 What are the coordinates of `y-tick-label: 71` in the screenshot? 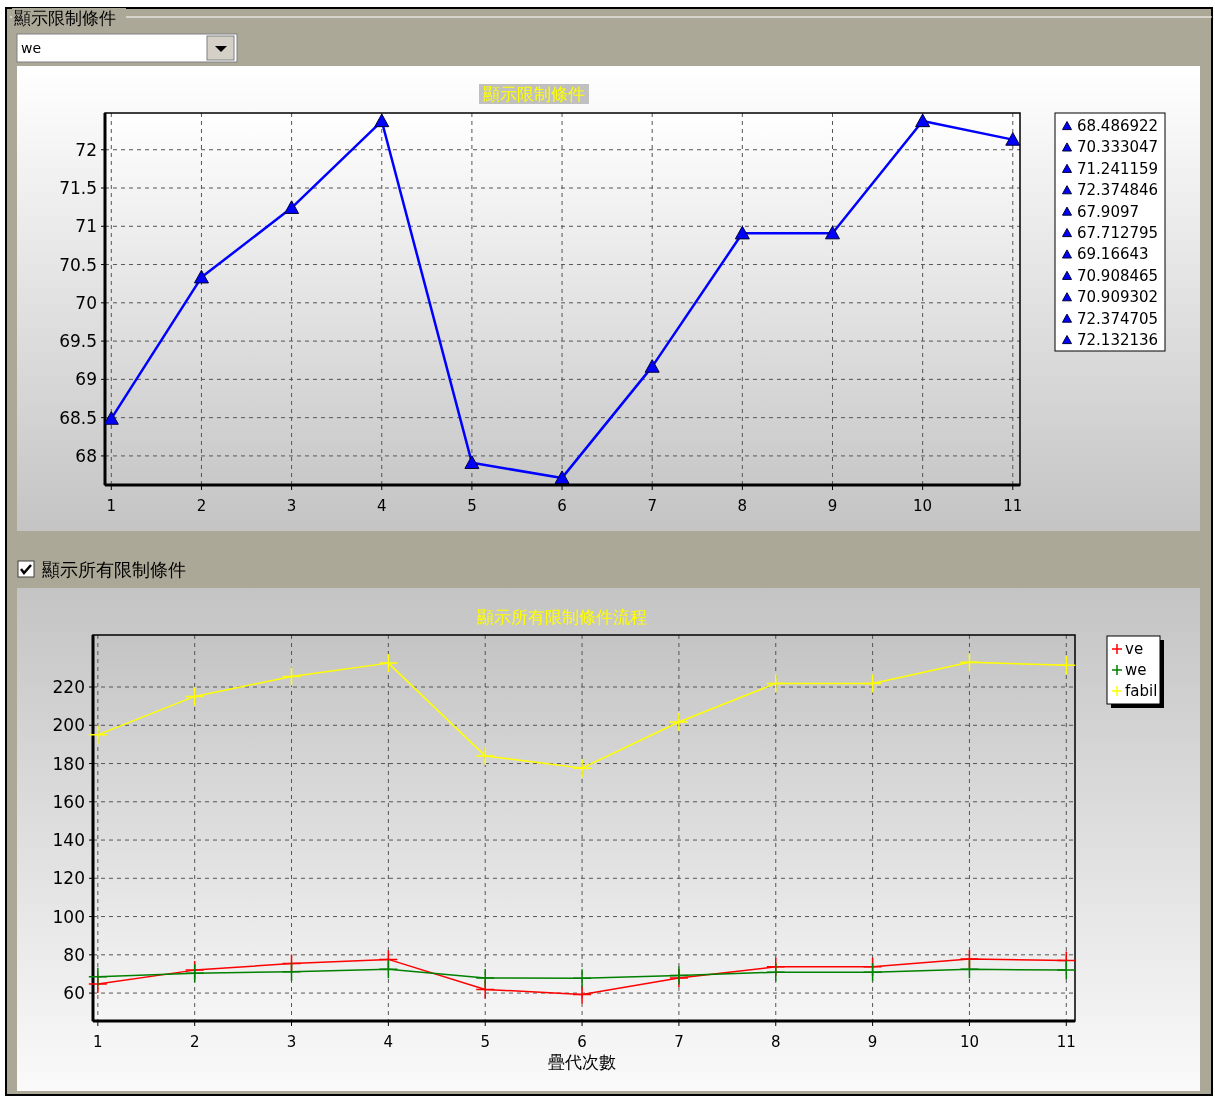 It's located at (86, 226).